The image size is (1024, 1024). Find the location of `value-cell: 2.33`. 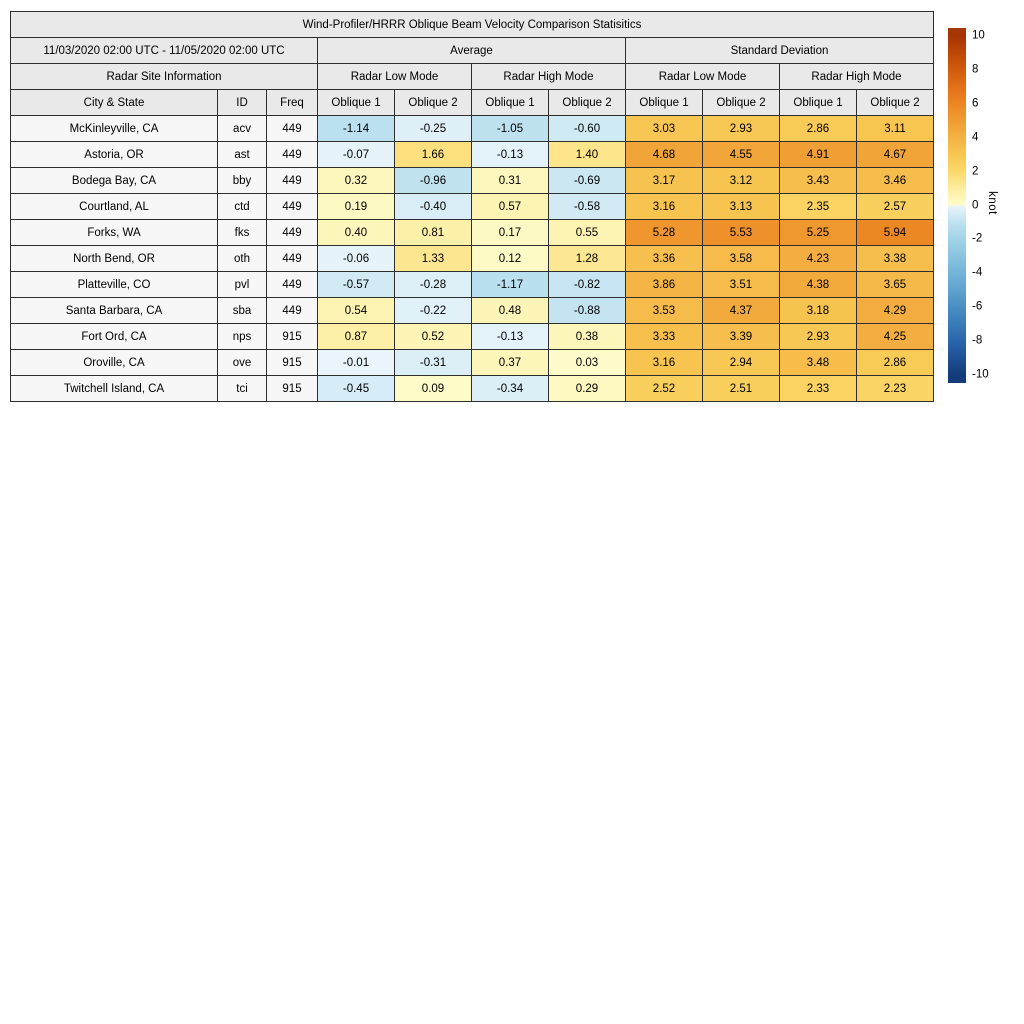

value-cell: 2.33 is located at coordinates (818, 388).